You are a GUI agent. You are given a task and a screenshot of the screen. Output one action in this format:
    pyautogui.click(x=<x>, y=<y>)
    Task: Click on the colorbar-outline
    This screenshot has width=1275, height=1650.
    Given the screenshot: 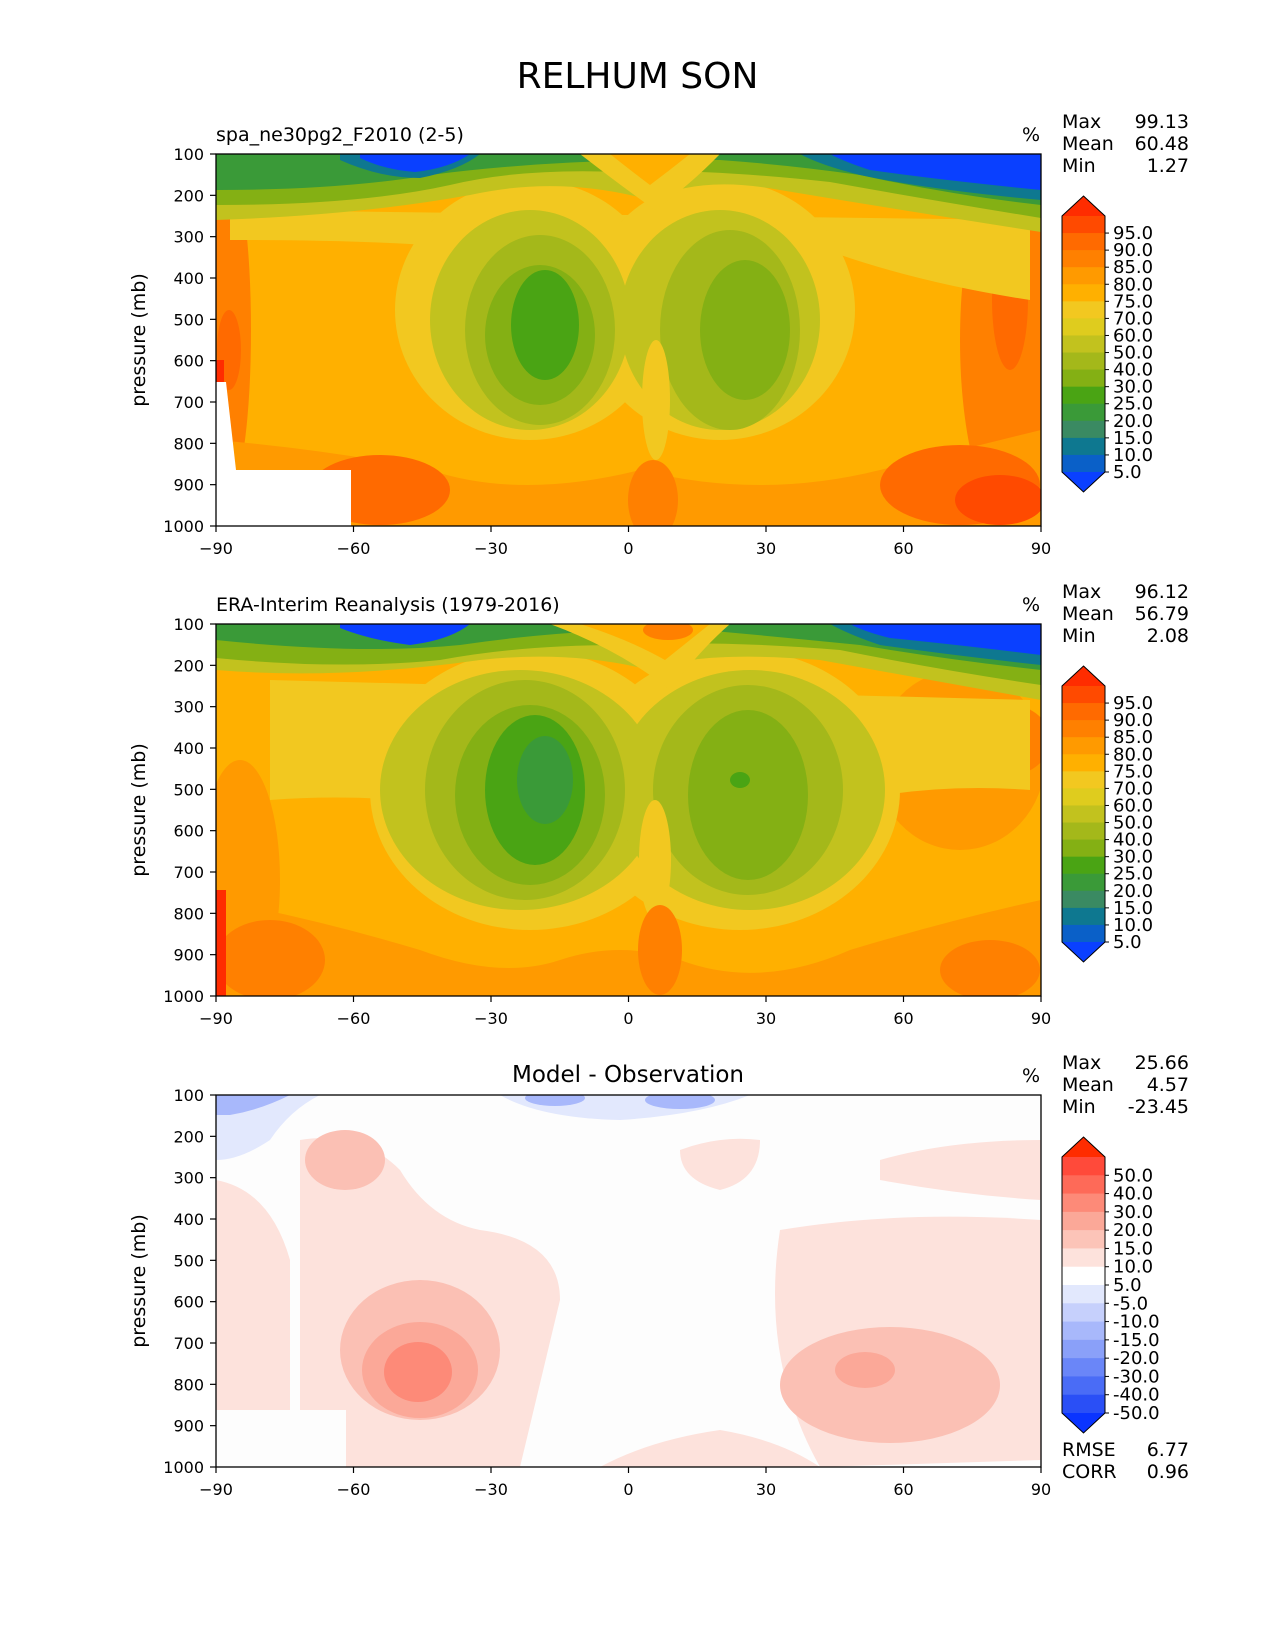 What is the action you would take?
    pyautogui.click(x=1083, y=1285)
    